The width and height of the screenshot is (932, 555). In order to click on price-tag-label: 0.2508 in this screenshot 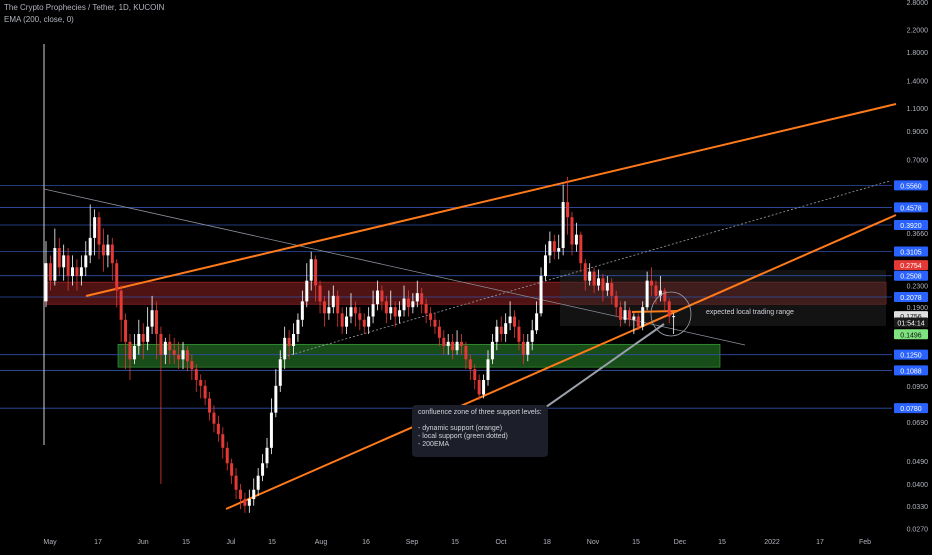, I will do `click(911, 277)`.